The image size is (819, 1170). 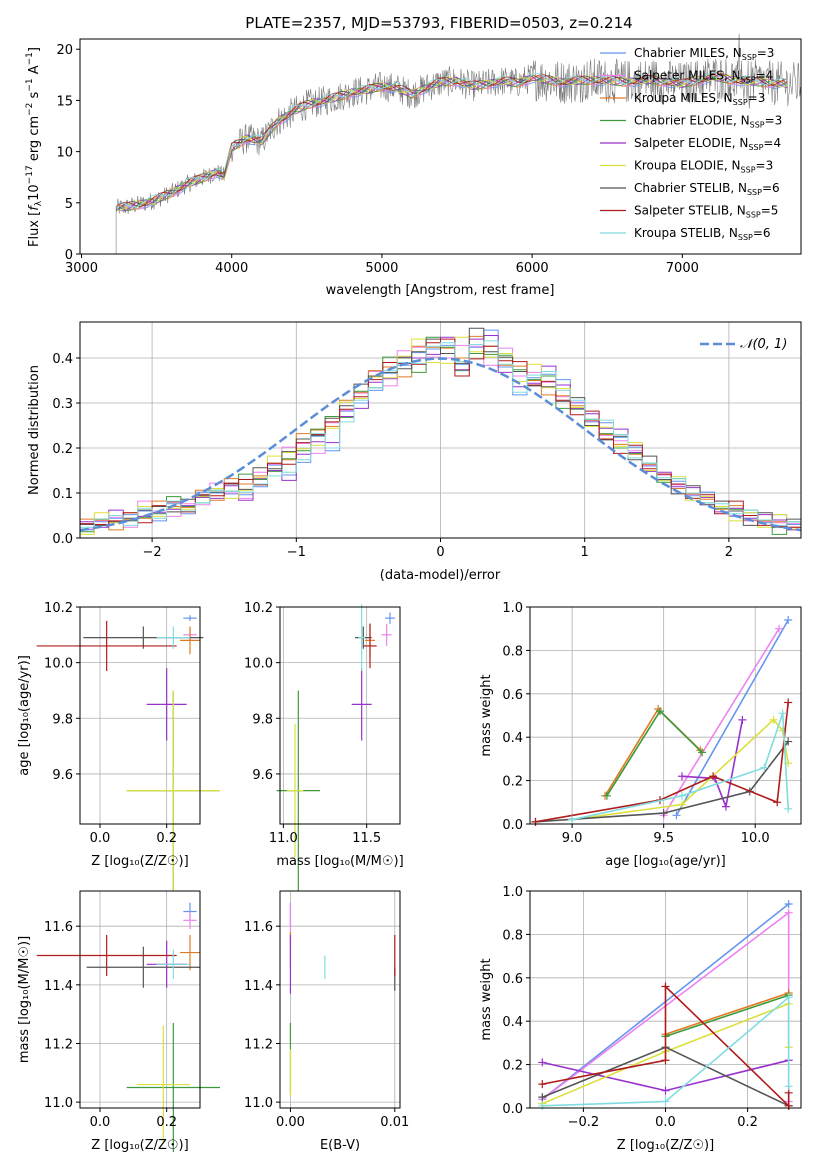 What do you see at coordinates (68, 153) in the screenshot?
I see `spectrum-yticks: 0 5 10 15 20` at bounding box center [68, 153].